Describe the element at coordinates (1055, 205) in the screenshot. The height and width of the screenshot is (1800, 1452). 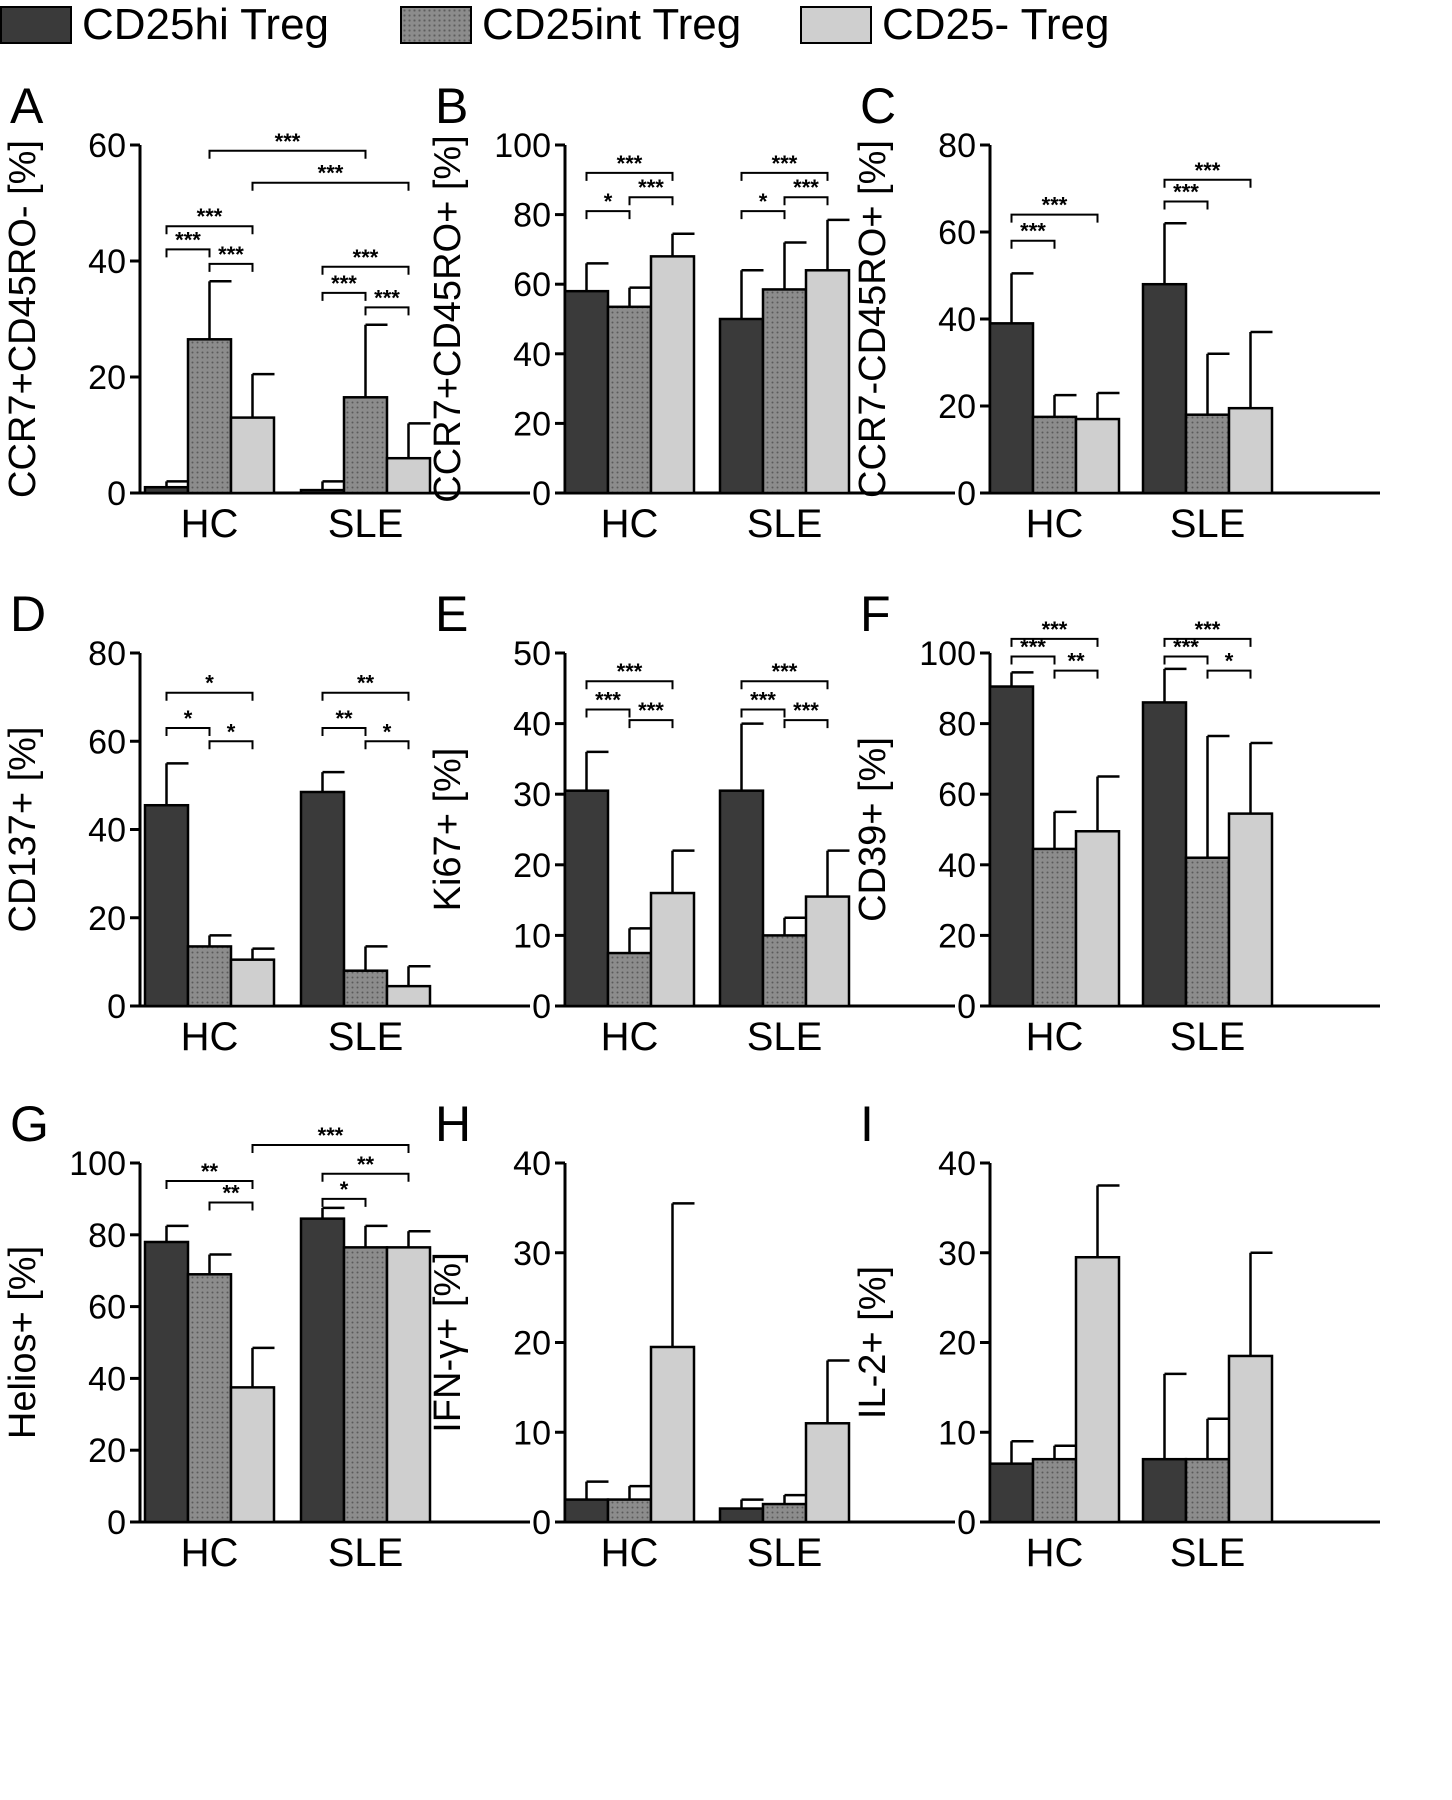
I see `significance-label-c-1: ***` at that location.